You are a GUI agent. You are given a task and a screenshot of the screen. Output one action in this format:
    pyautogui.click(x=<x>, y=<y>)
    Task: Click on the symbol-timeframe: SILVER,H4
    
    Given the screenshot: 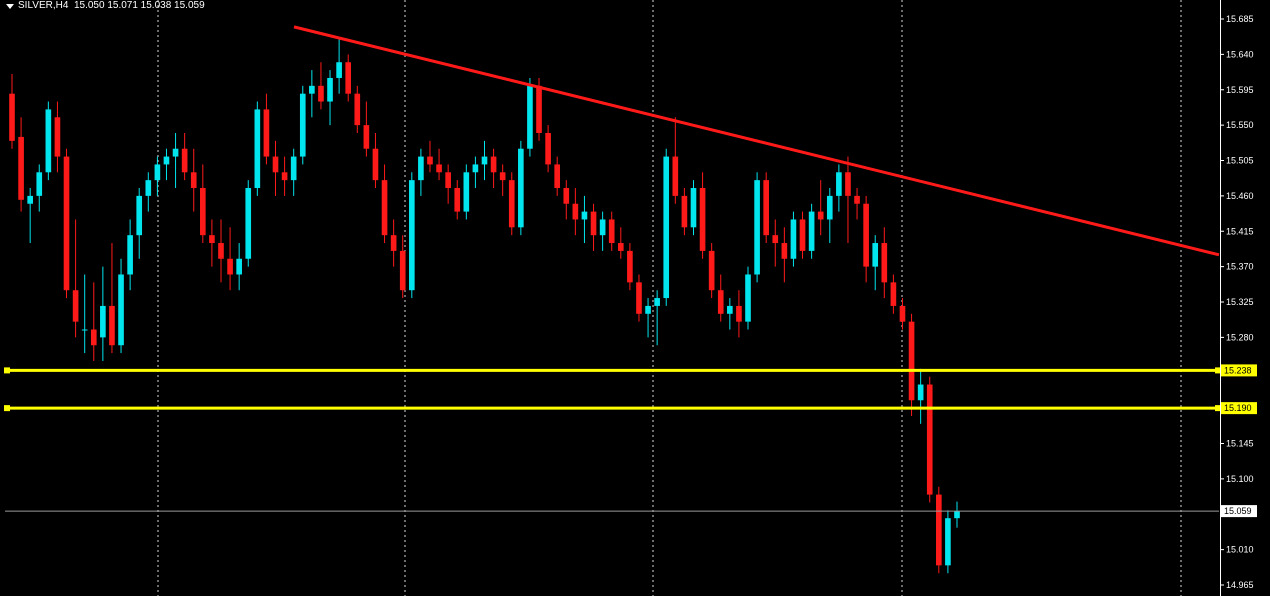 What is the action you would take?
    pyautogui.click(x=43, y=5)
    